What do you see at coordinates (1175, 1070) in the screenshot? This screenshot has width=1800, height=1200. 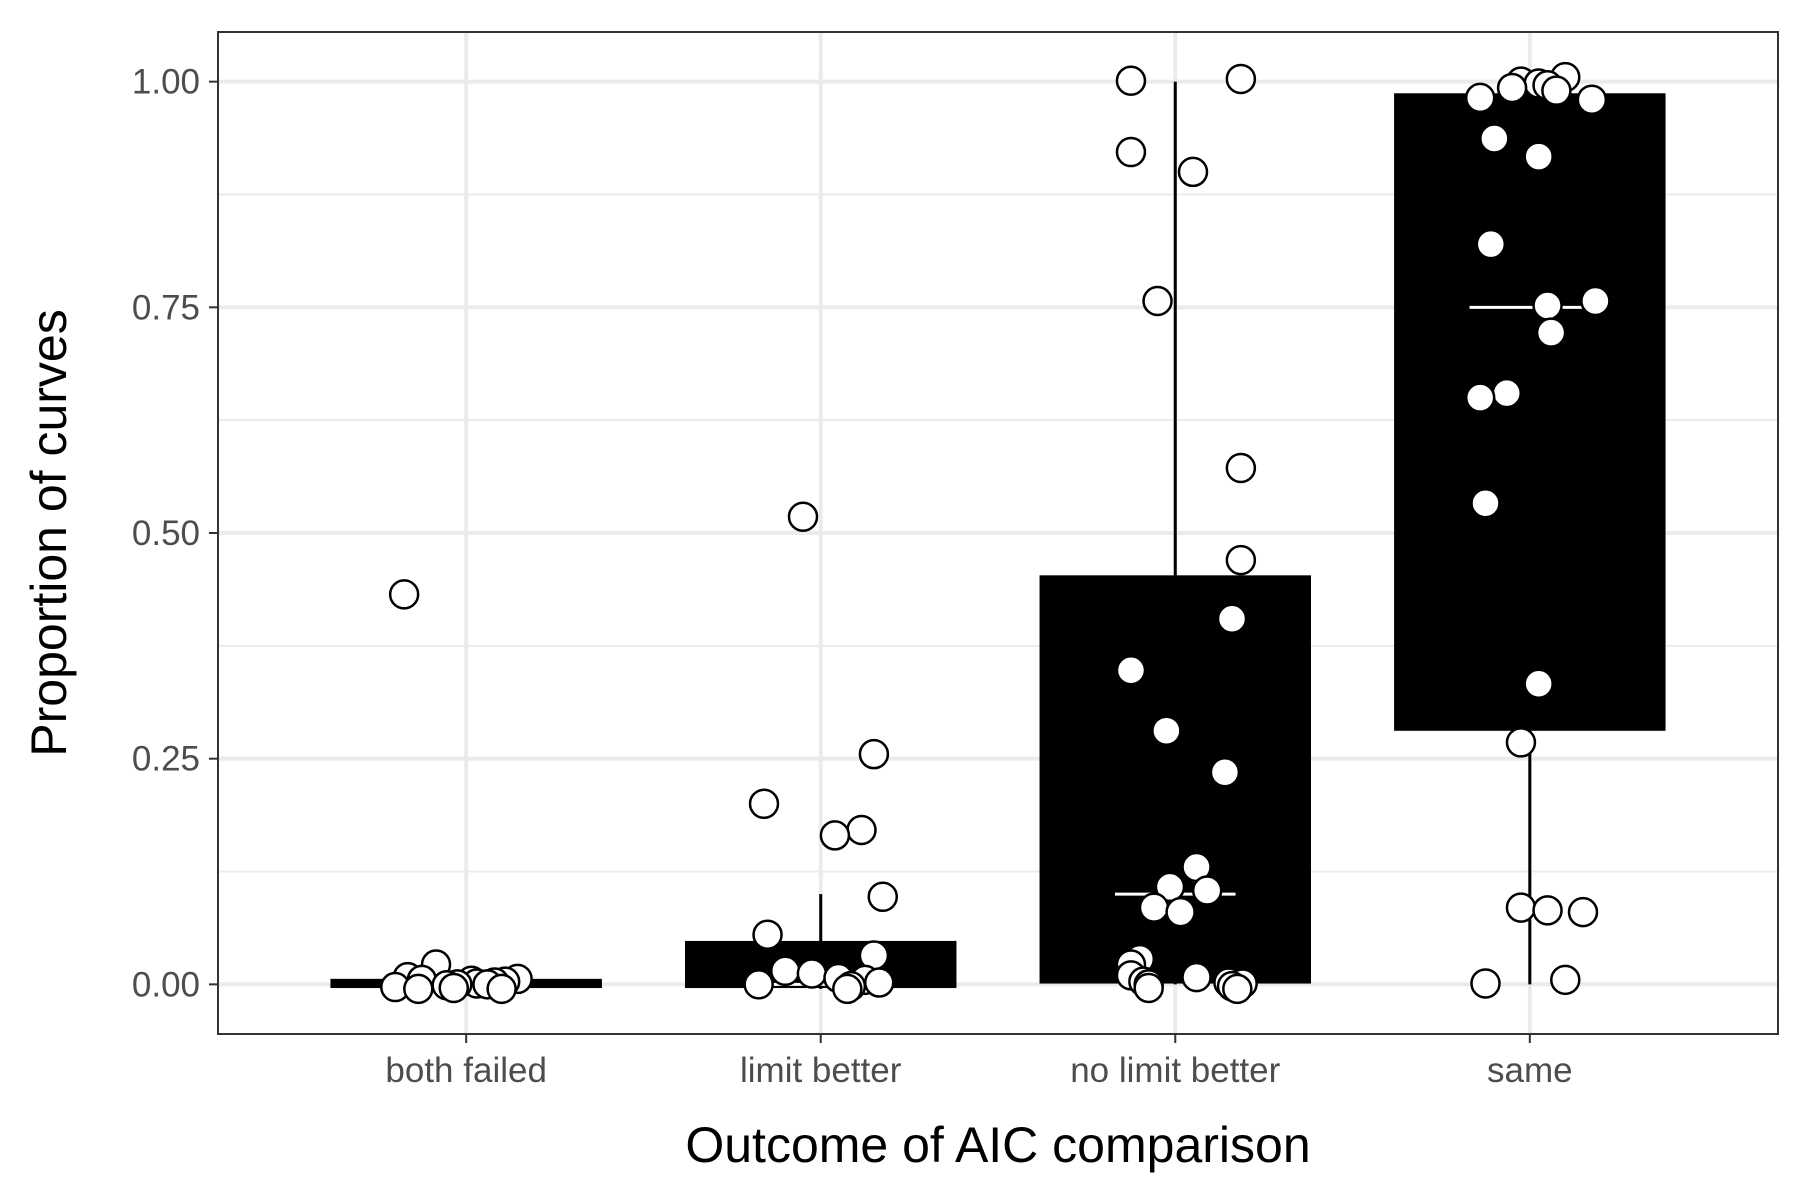 I see `x-tick-label: no limit better` at bounding box center [1175, 1070].